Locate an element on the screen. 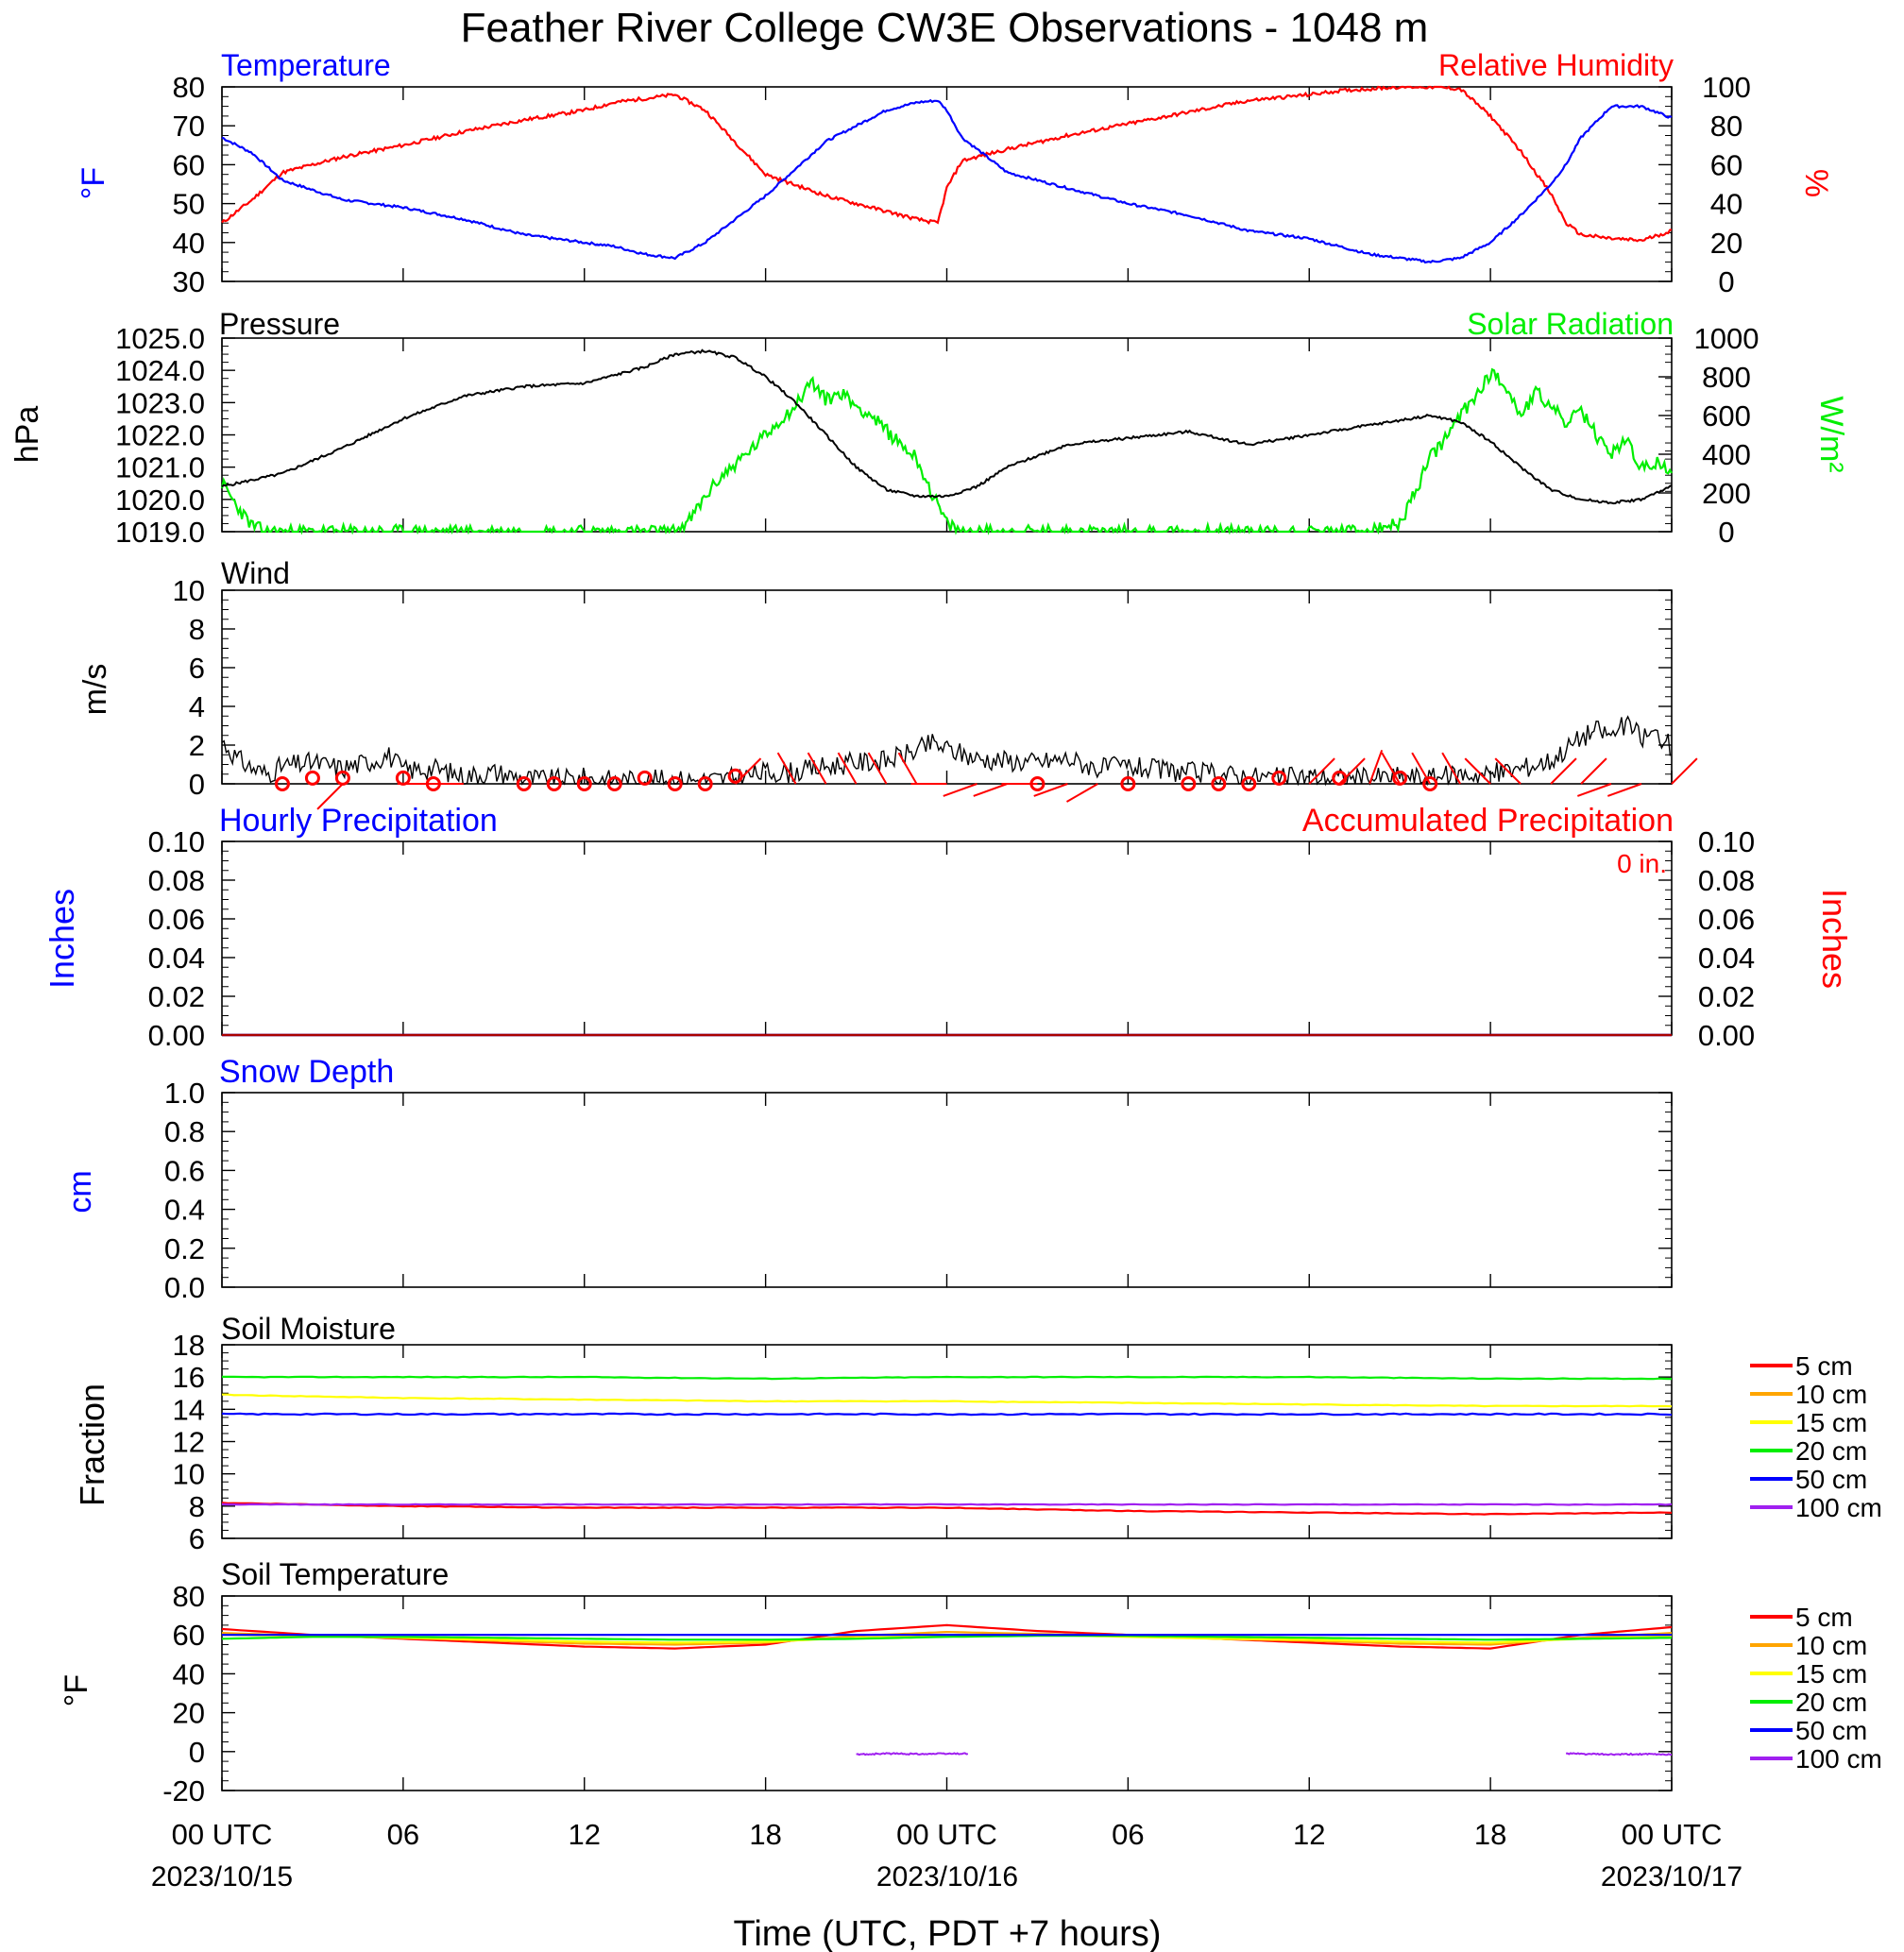 This screenshot has height=1952, width=1904. snow-depth-axis-label: cm is located at coordinates (80, 1191).